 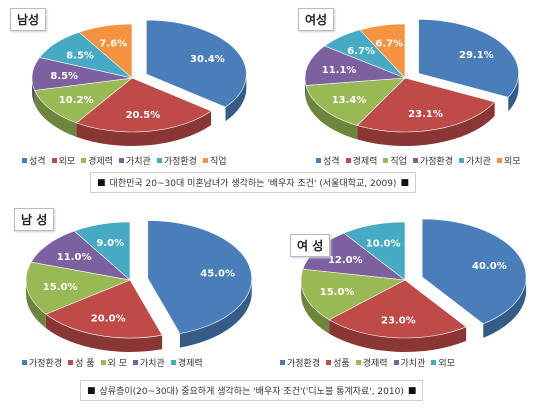 I want to click on legend-1-item-4: 가치관, so click(x=134, y=160).